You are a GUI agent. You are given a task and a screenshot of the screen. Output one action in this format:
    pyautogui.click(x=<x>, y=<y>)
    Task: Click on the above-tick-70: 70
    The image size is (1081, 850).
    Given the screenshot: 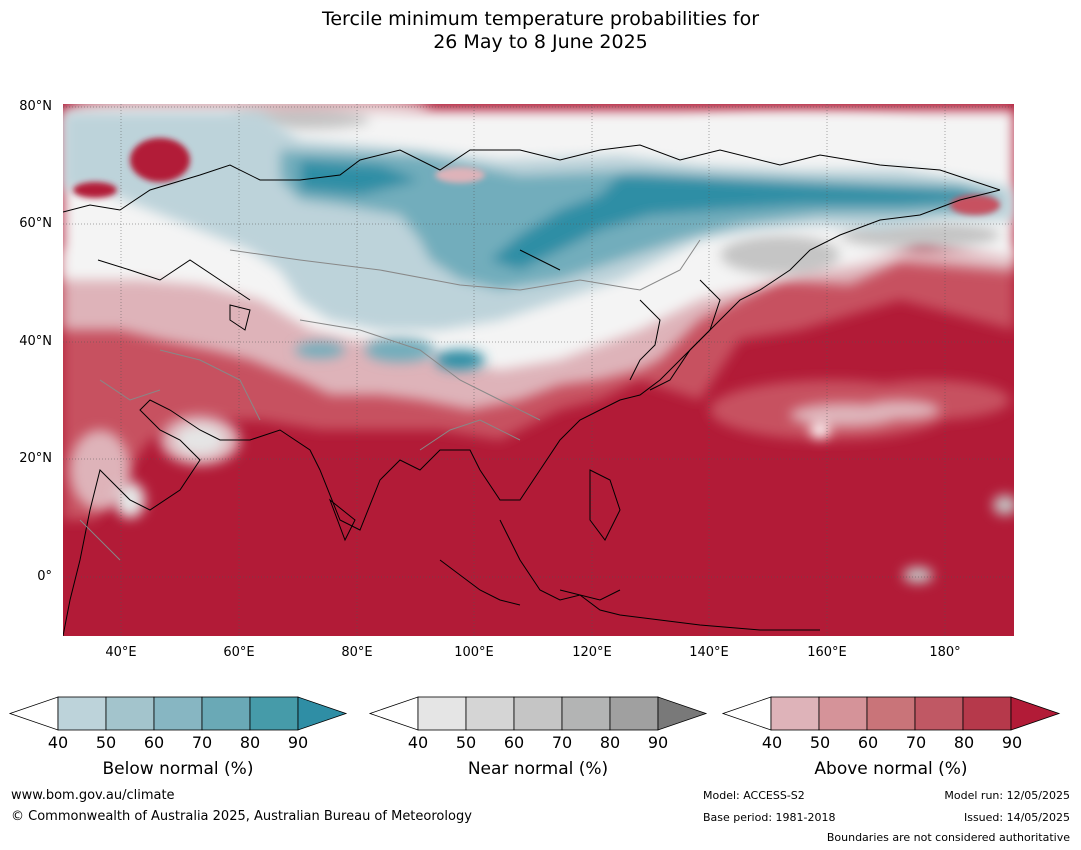 What is the action you would take?
    pyautogui.click(x=916, y=742)
    